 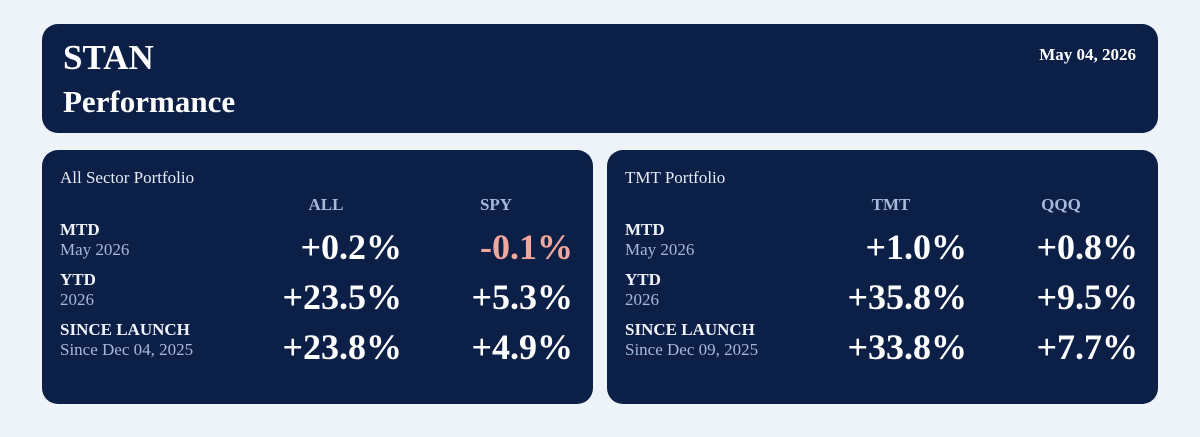 I want to click on column-header: TMT, so click(x=891, y=204).